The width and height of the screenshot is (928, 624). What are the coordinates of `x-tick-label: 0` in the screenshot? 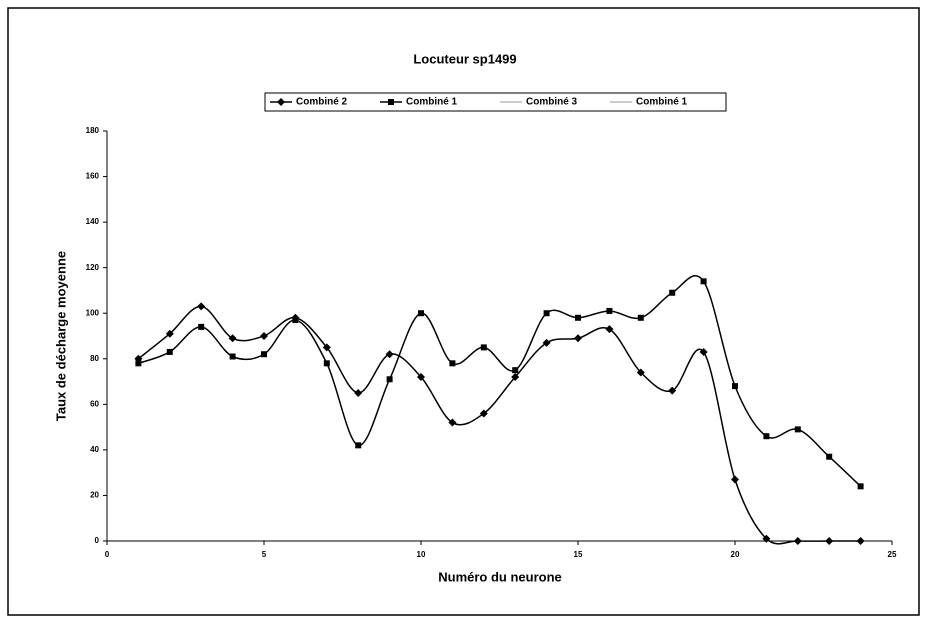 It's located at (107, 554).